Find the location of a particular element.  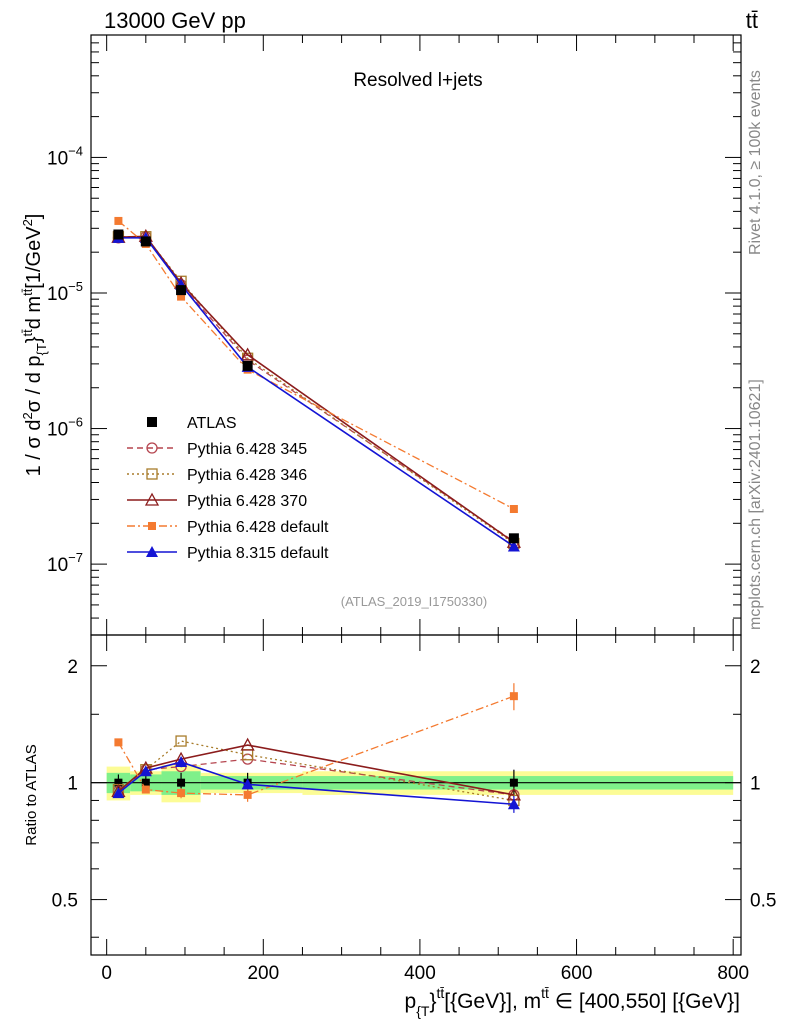

legend-label: ATLAS is located at coordinates (212, 423).